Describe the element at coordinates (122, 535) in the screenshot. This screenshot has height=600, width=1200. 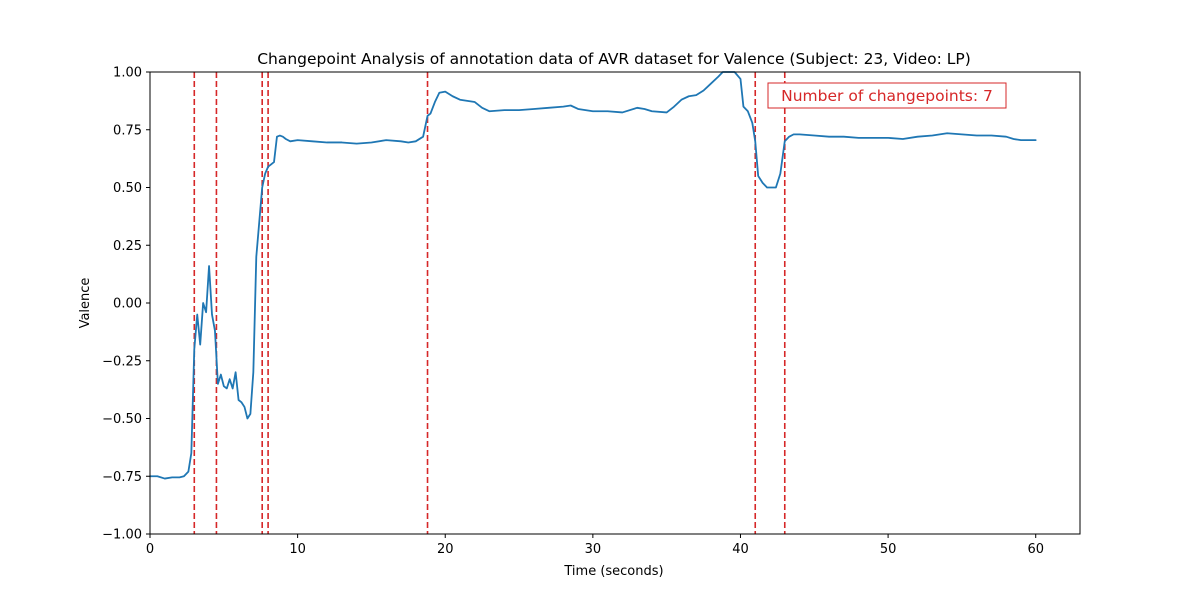
I see `y-tick-label: −1.00` at that location.